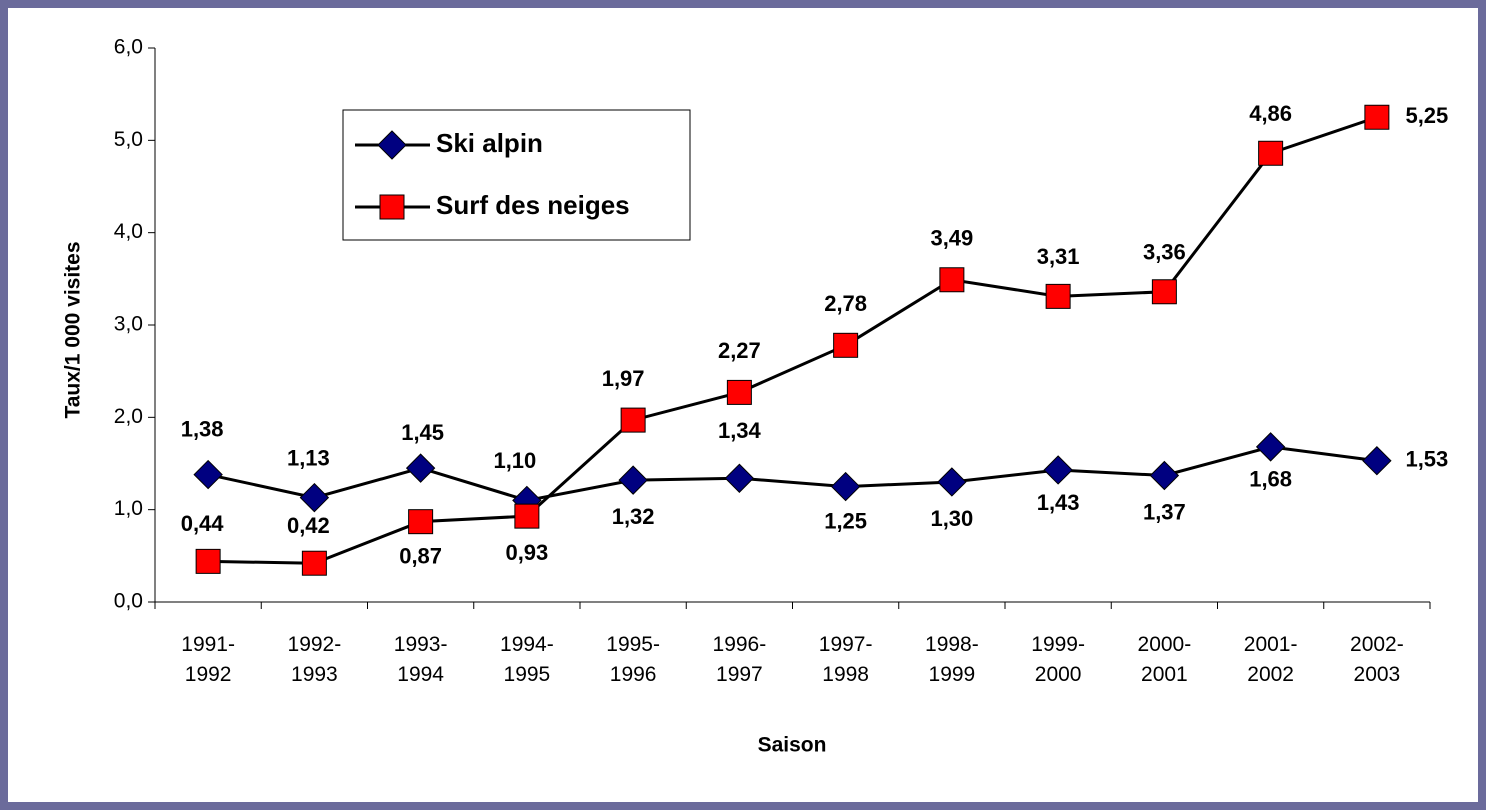 This screenshot has width=1486, height=810. Describe the element at coordinates (128, 601) in the screenshot. I see `y-tick-label: 0,0` at that location.